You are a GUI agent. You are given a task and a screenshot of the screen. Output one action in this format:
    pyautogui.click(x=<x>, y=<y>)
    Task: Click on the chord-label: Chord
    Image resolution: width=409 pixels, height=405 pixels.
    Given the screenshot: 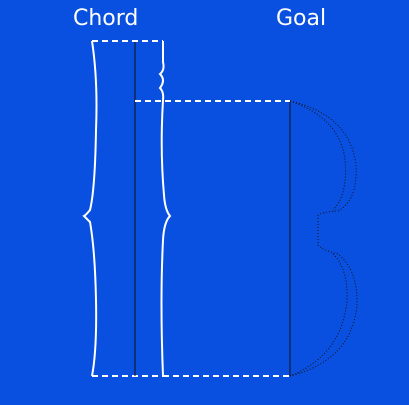 What is the action you would take?
    pyautogui.click(x=106, y=18)
    